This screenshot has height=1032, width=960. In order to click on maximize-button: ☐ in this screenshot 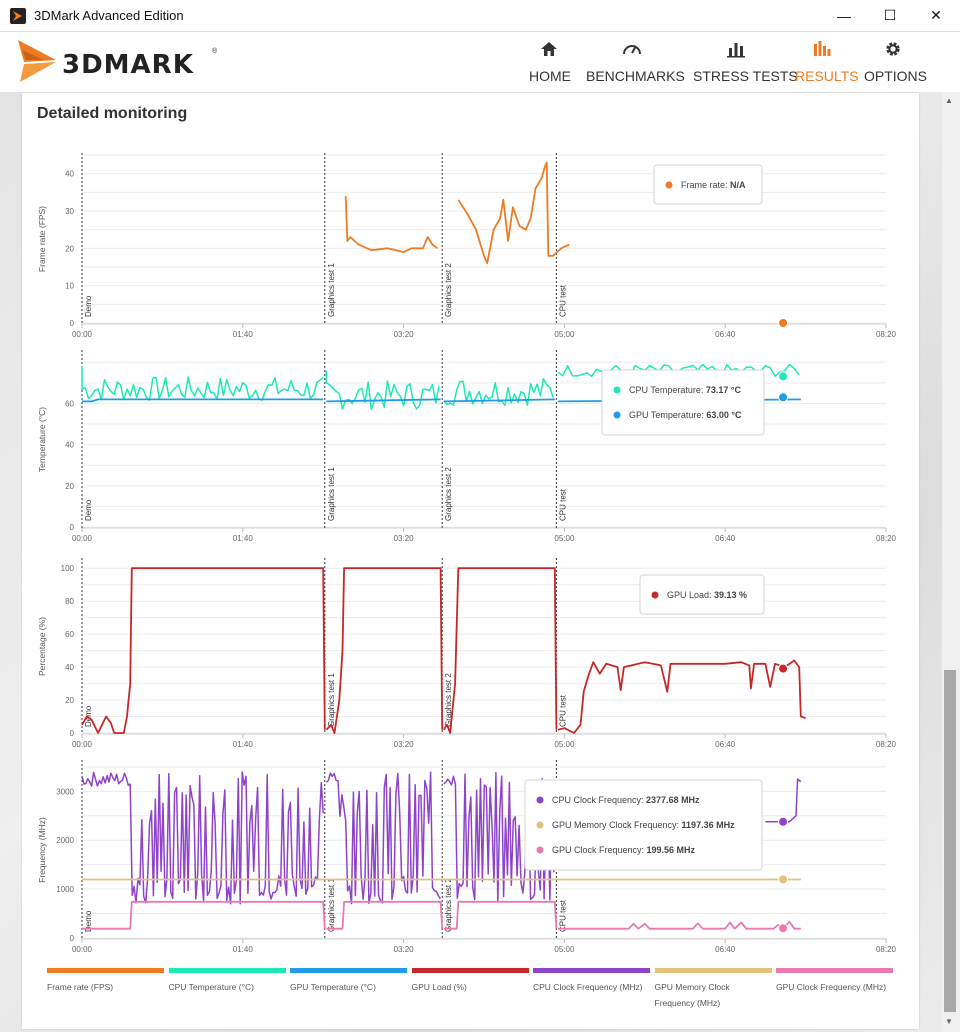, I will do `click(890, 15)`.